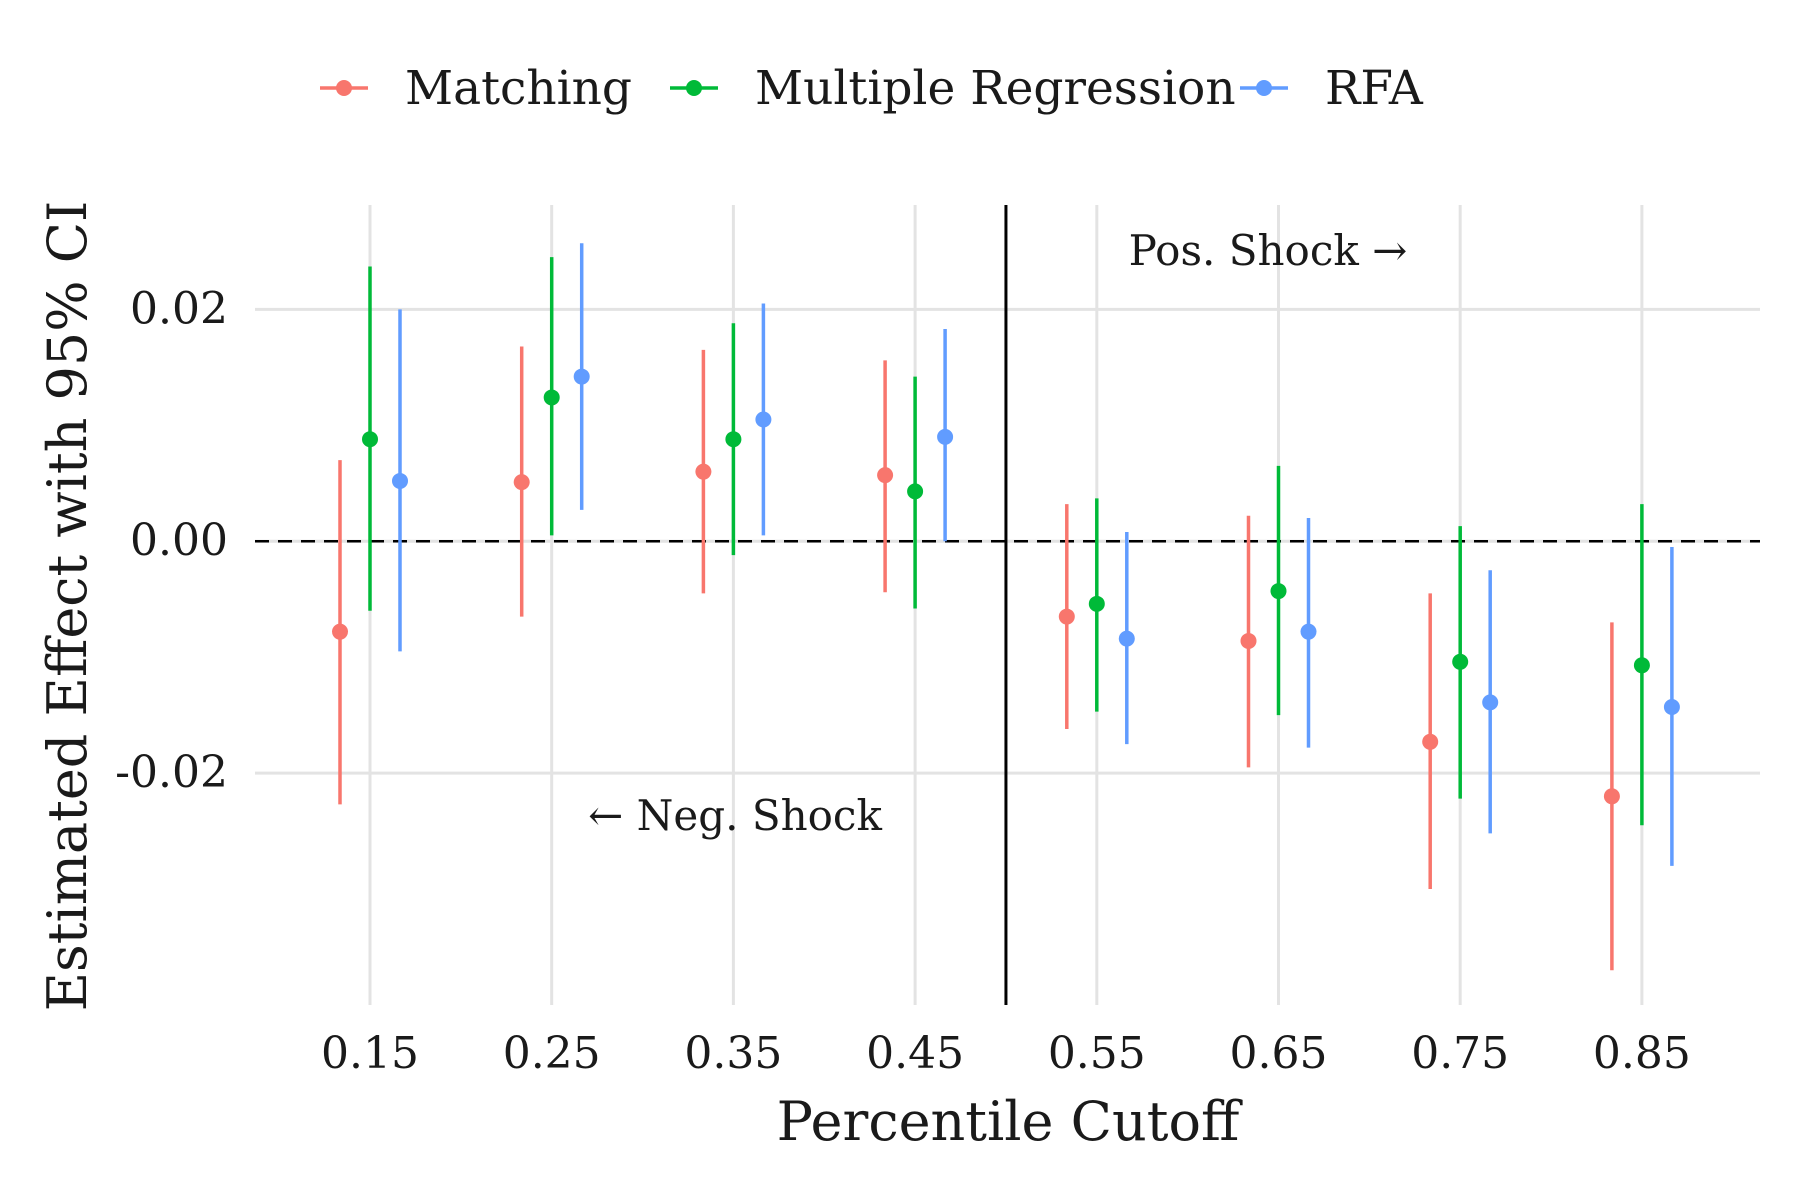  What do you see at coordinates (1268, 250) in the screenshot?
I see `pos-shock-annotation: Pos. Shock →` at bounding box center [1268, 250].